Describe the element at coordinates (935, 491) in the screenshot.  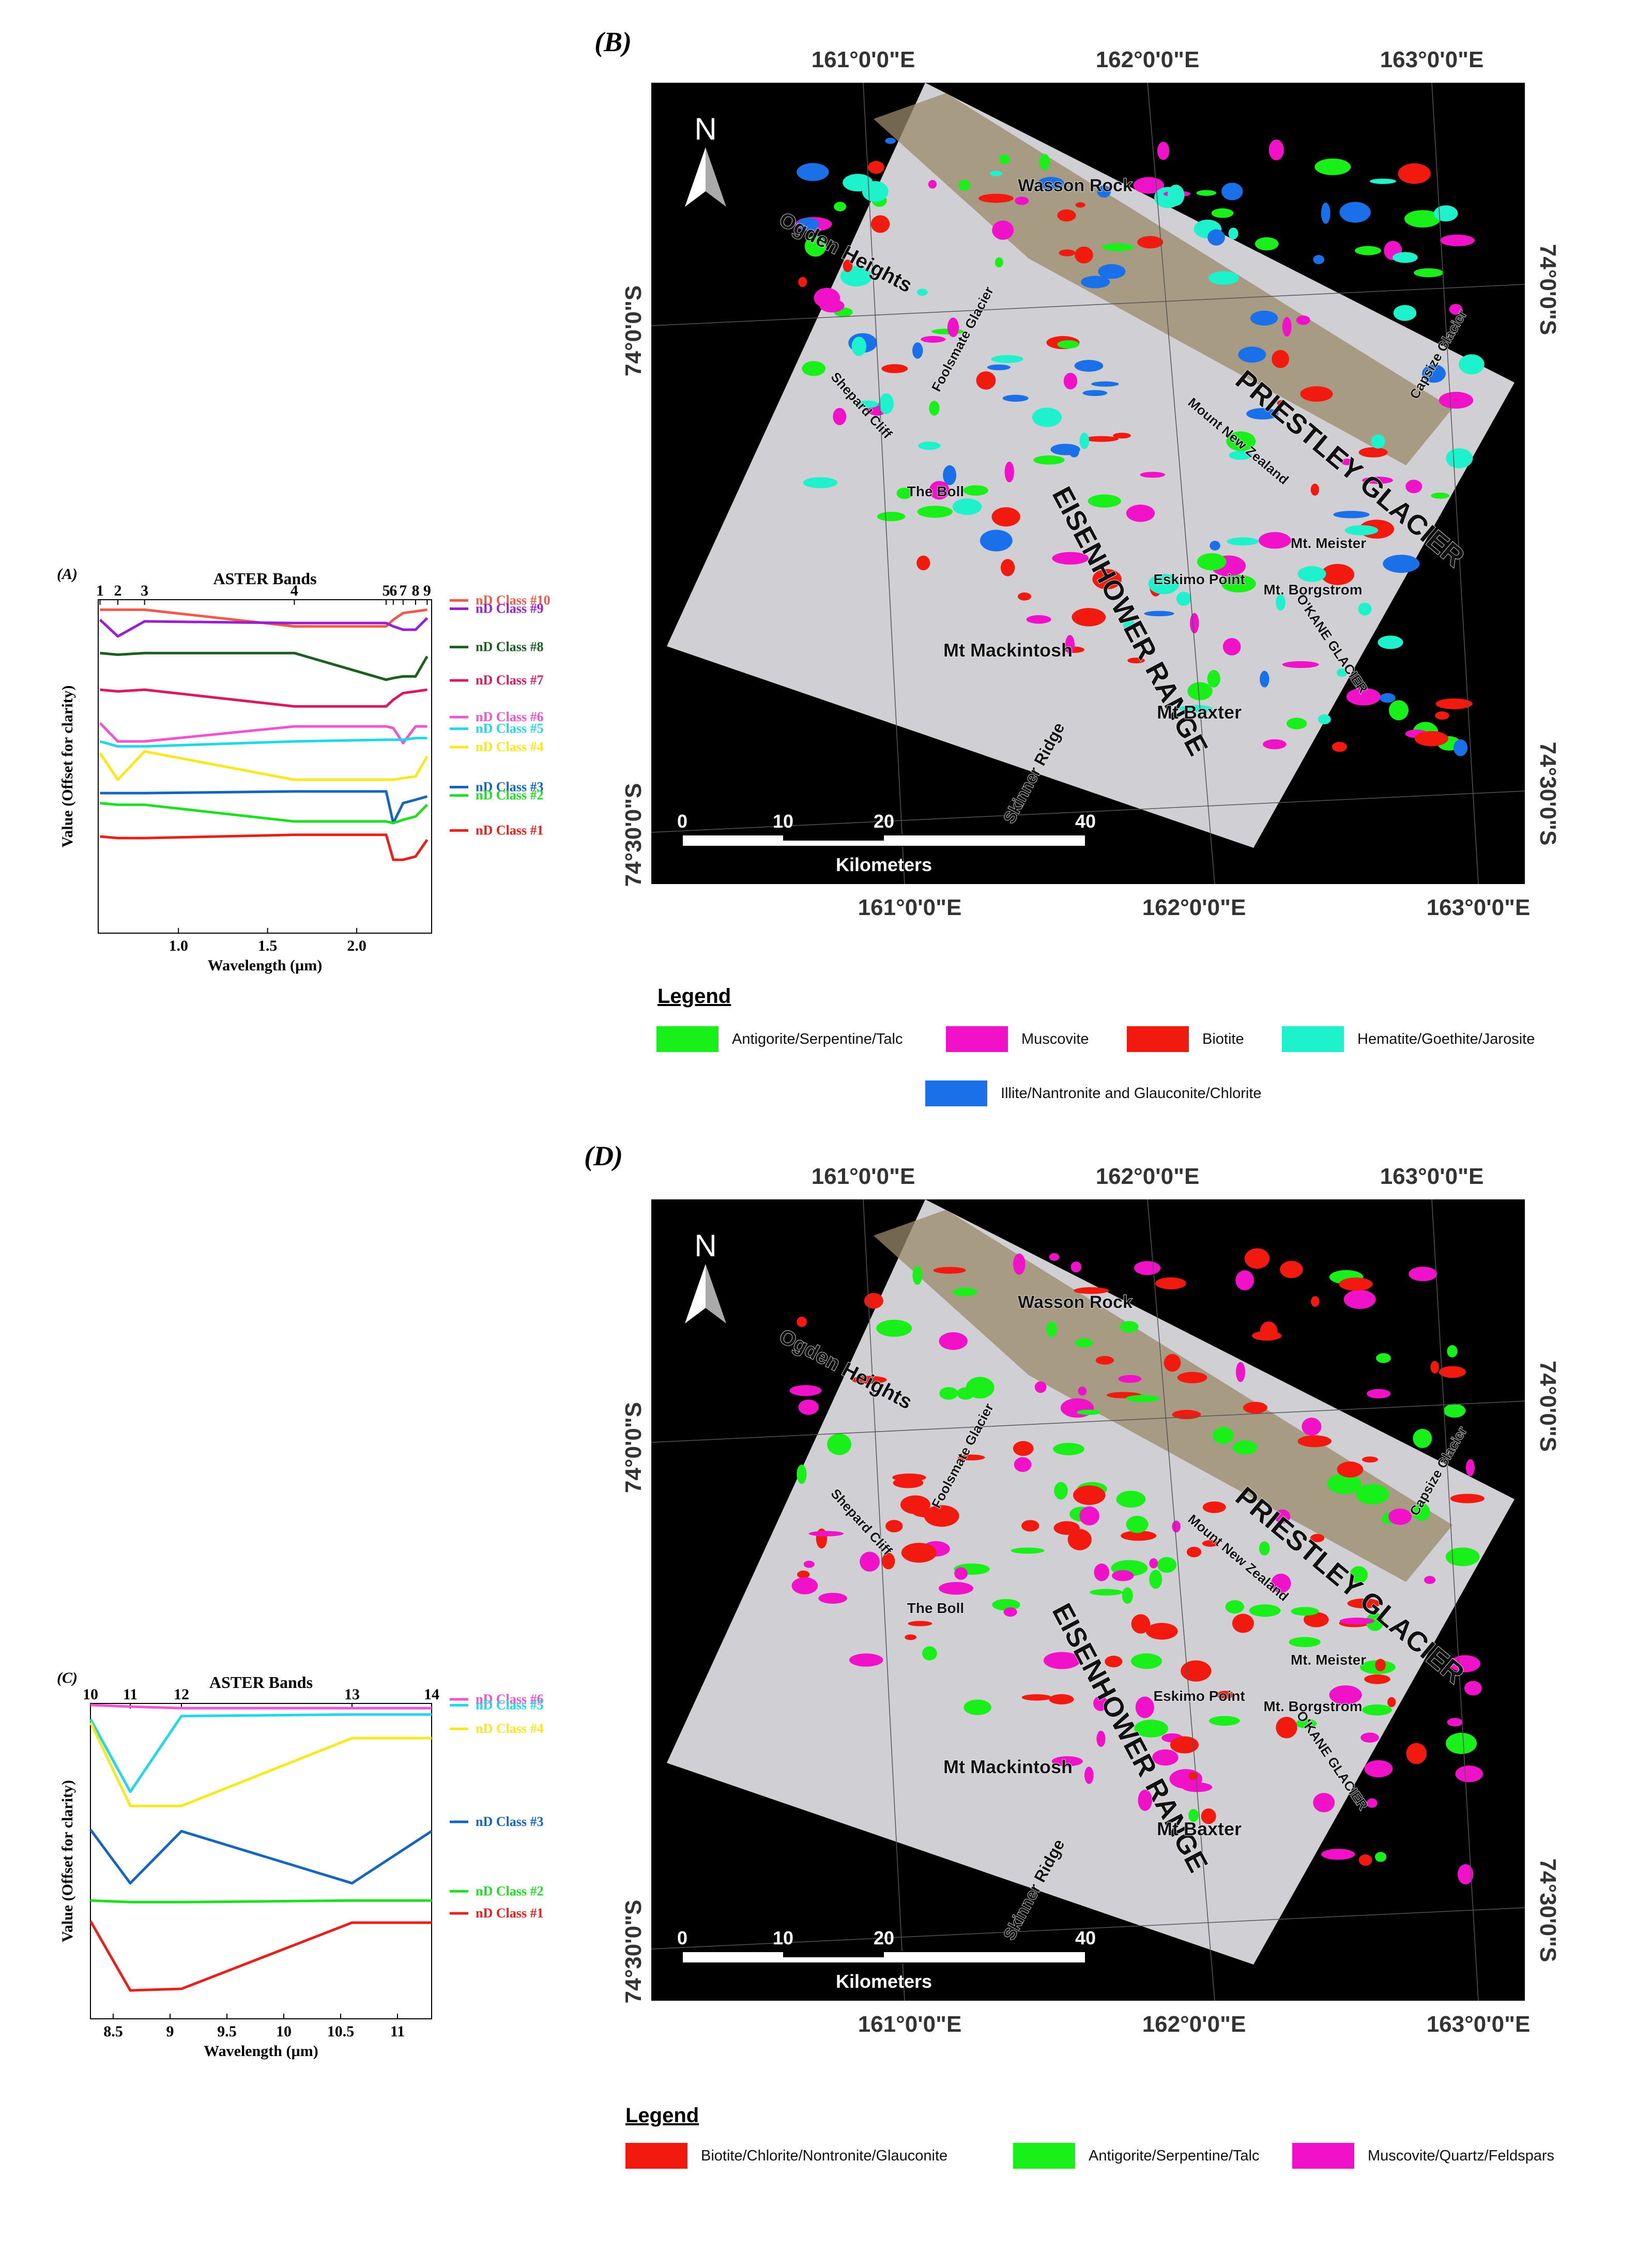
I see `place-label-boll: The Boll` at that location.